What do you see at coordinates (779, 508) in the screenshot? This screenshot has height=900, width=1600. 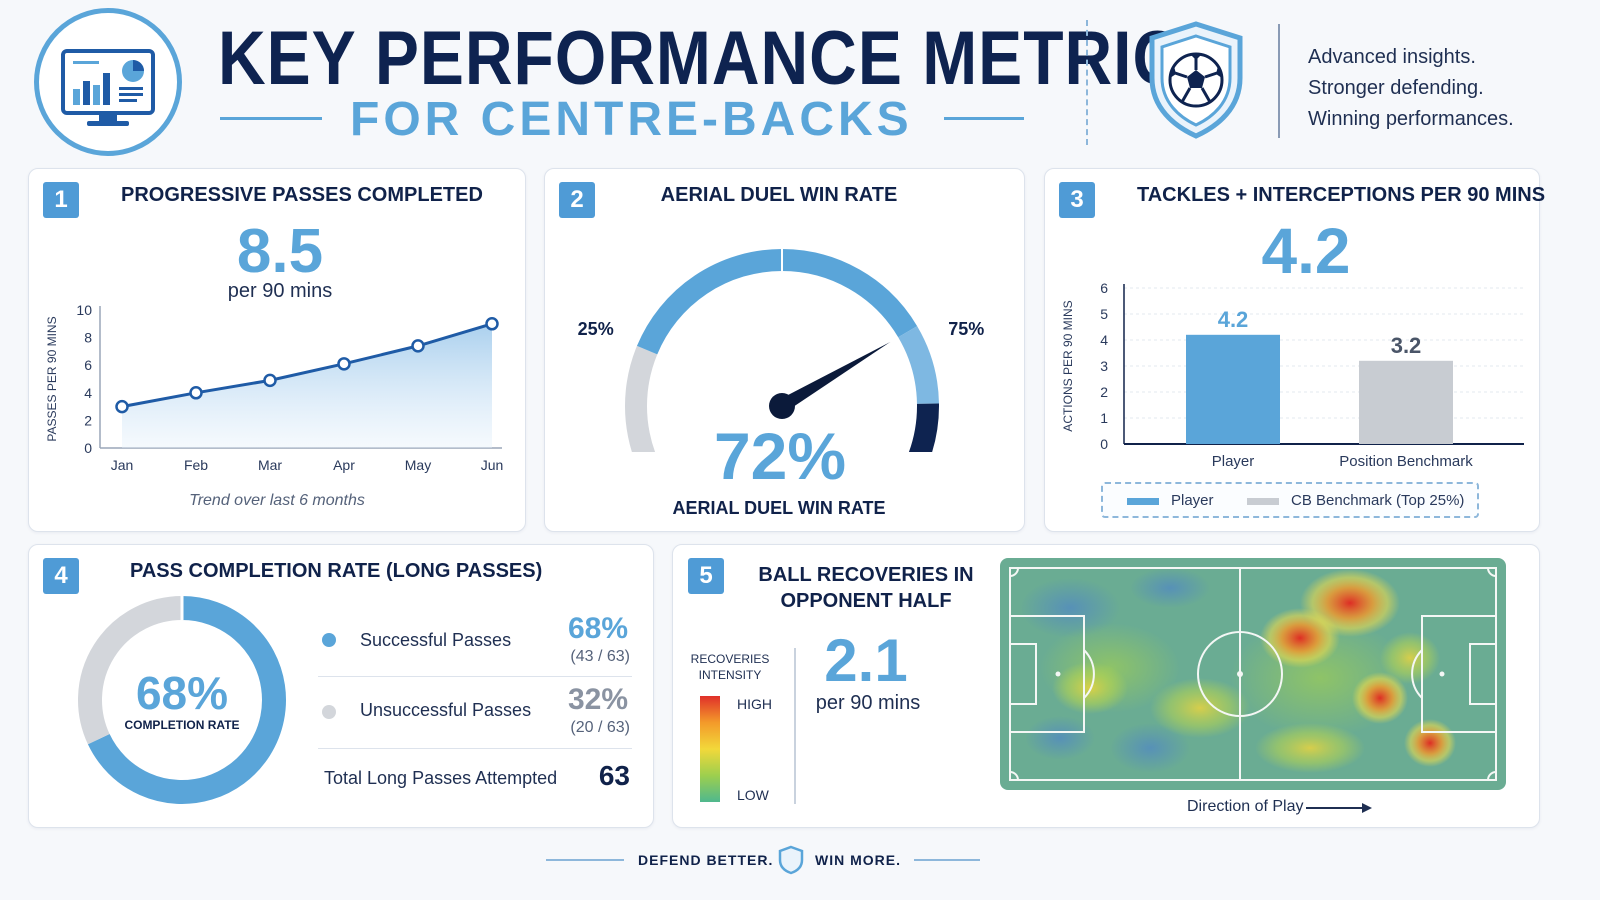 I see `aerial-duel-caption: AERIAL DUEL WIN RATE` at bounding box center [779, 508].